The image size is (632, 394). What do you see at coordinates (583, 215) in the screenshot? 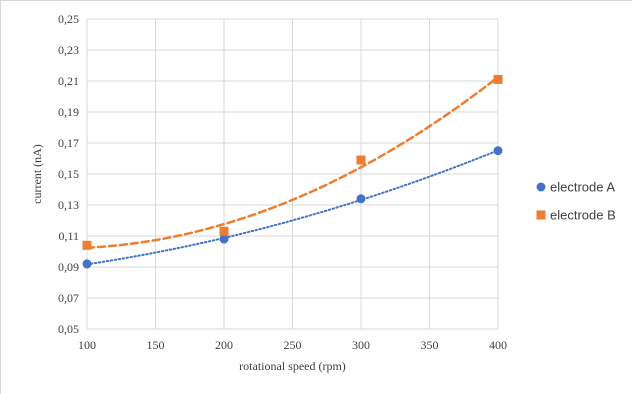
I see `legend-label-series-2: electrode B` at bounding box center [583, 215].